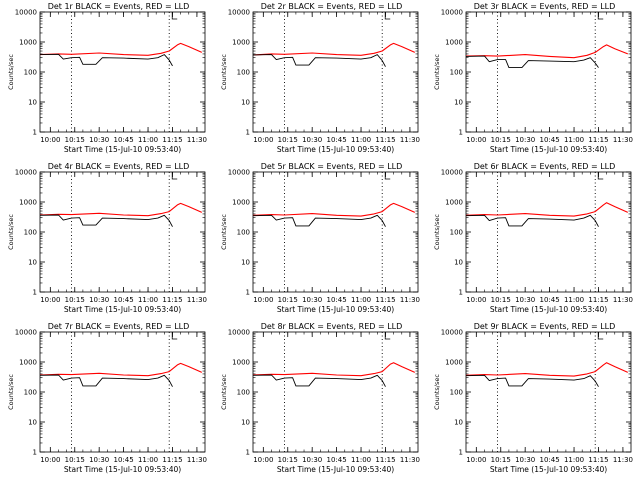 This screenshot has width=640, height=480. Describe the element at coordinates (119, 326) in the screenshot. I see `chart-title: Det 7r BLACK = Events, RED = LLD` at that location.